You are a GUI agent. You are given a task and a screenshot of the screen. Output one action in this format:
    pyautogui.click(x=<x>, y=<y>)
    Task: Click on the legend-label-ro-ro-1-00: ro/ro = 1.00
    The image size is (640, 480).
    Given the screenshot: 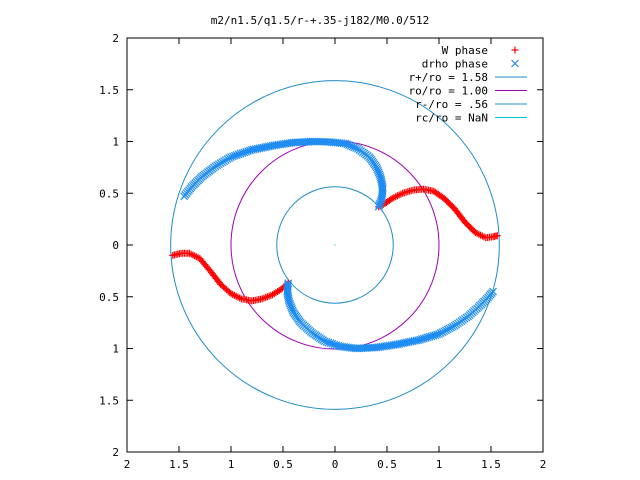 What is the action you would take?
    pyautogui.click(x=448, y=91)
    